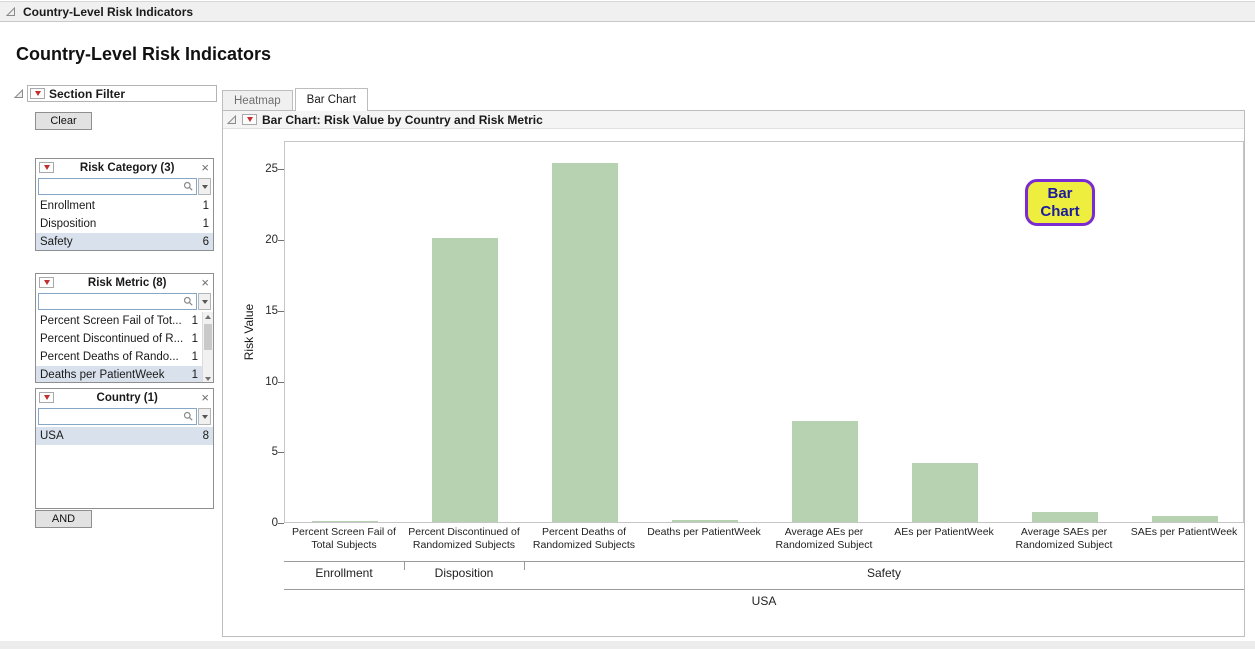 The width and height of the screenshot is (1255, 649). I want to click on filter-box-header: Country (1) ×, so click(124, 397).